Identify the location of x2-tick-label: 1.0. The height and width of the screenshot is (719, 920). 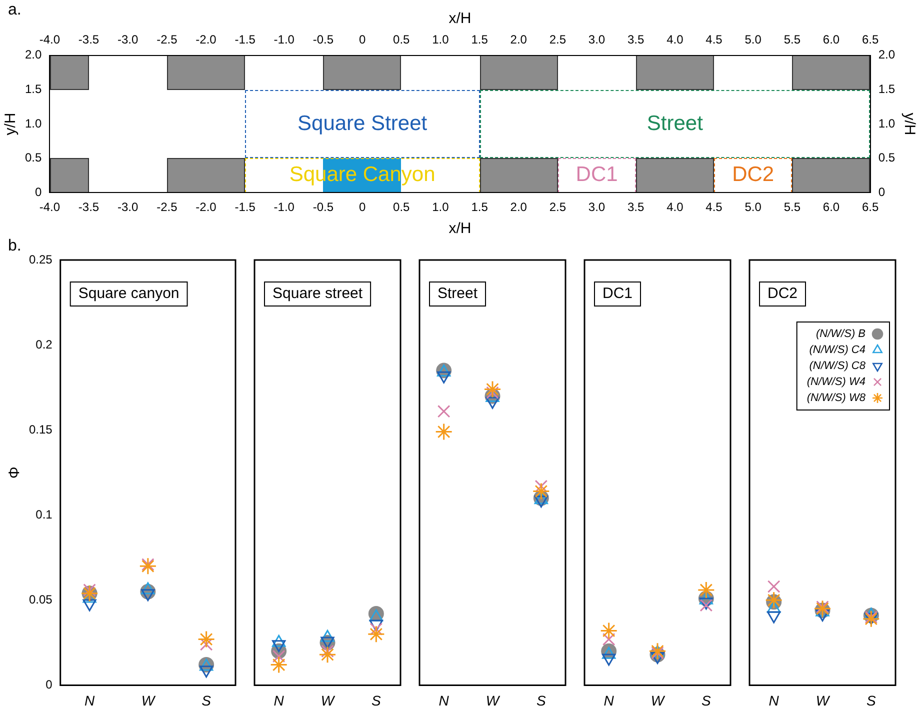
(441, 207).